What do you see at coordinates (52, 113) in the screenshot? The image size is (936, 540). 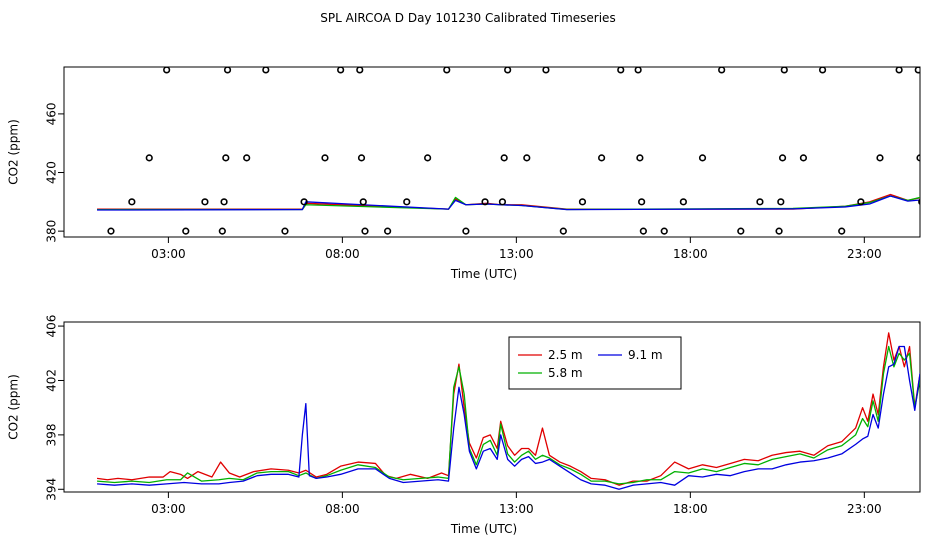 I see `y-tick-label: 460` at bounding box center [52, 113].